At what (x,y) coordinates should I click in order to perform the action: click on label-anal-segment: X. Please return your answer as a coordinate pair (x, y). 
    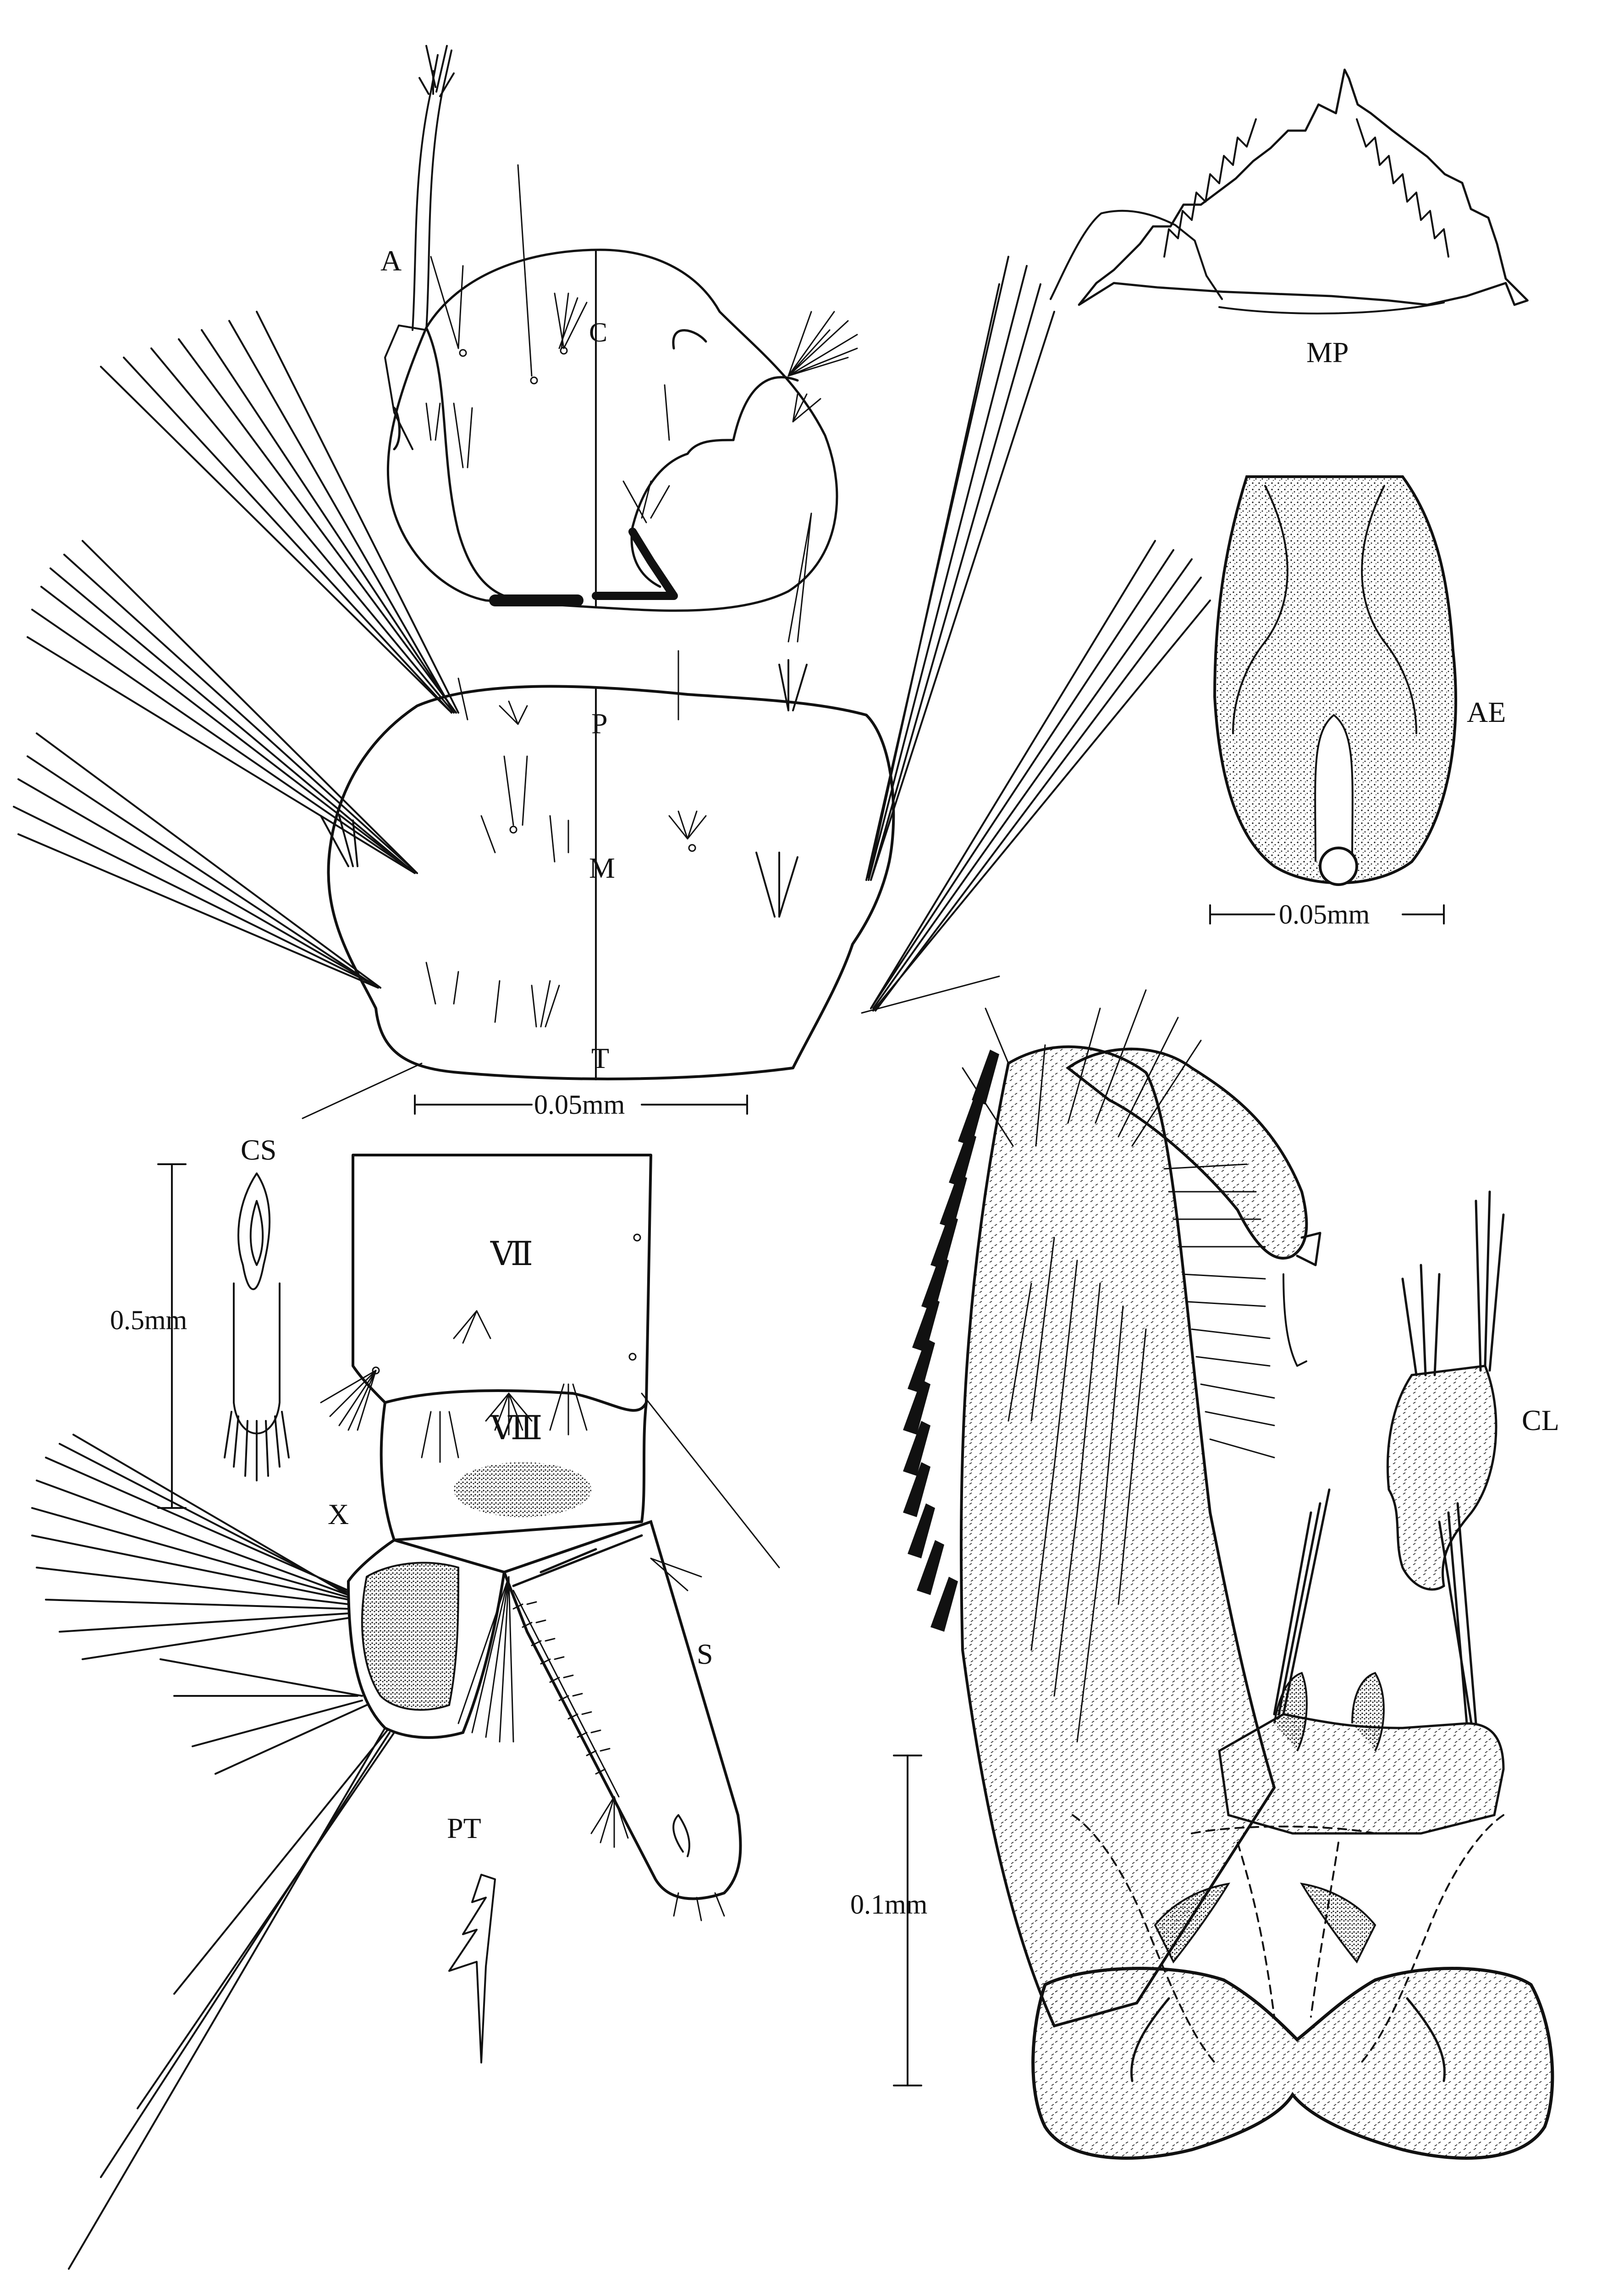
    Looking at the image, I should click on (338, 1514).